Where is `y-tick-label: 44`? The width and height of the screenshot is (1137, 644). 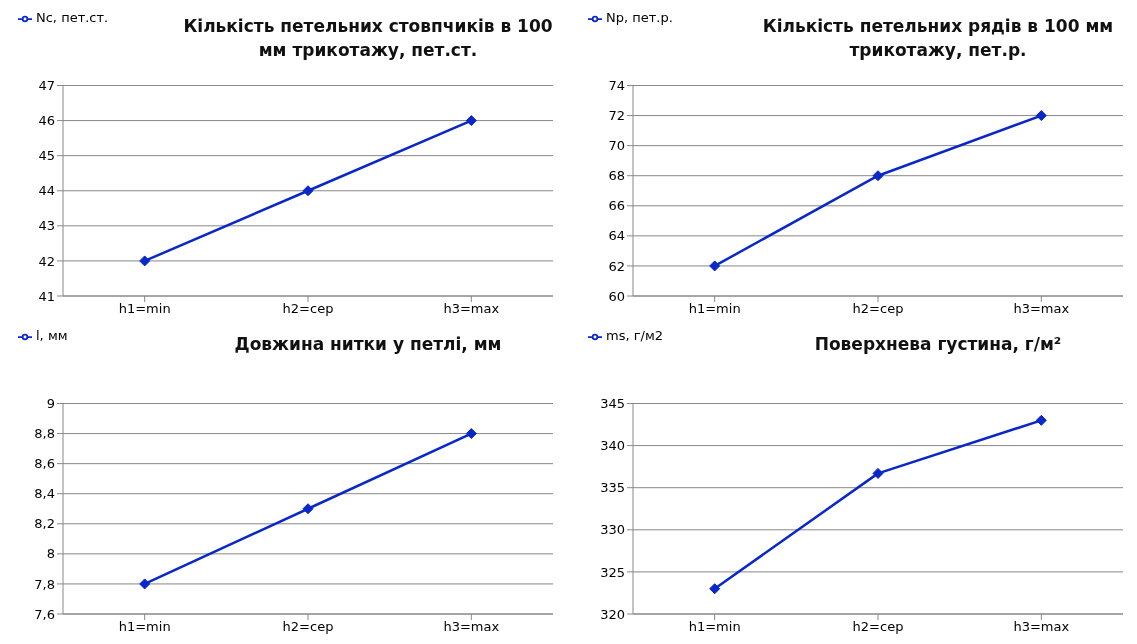 y-tick-label: 44 is located at coordinates (46, 191).